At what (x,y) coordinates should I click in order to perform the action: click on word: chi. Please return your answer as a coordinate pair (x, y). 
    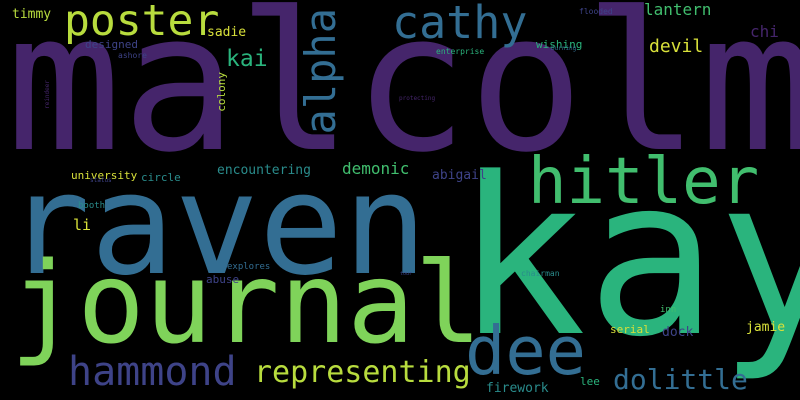
    Looking at the image, I should click on (764, 31).